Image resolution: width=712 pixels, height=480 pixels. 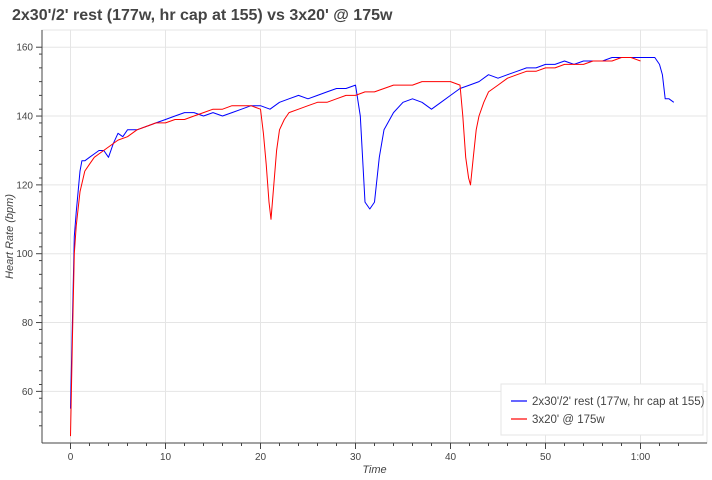 I want to click on x-tick-label: 10, so click(x=166, y=457).